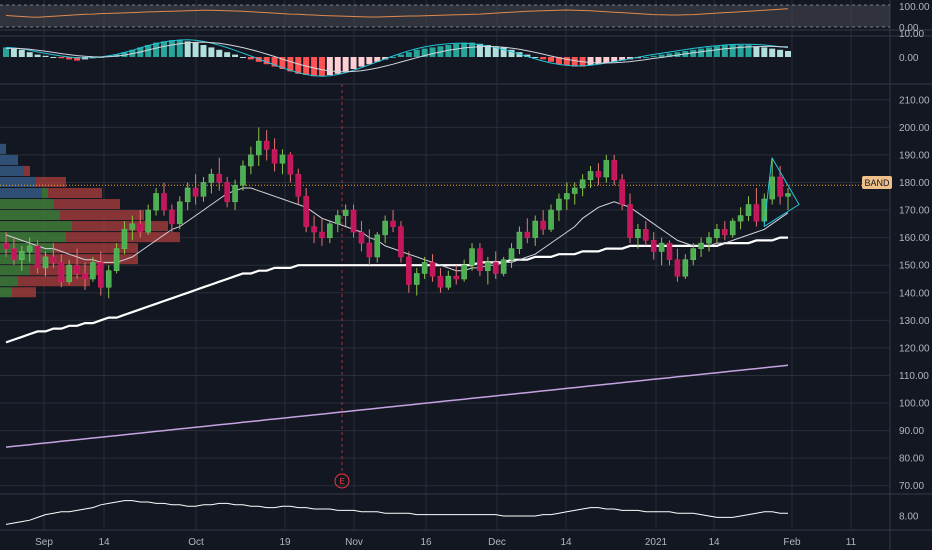  Describe the element at coordinates (497, 542) in the screenshot. I see `time-tick-label: Dec` at that location.